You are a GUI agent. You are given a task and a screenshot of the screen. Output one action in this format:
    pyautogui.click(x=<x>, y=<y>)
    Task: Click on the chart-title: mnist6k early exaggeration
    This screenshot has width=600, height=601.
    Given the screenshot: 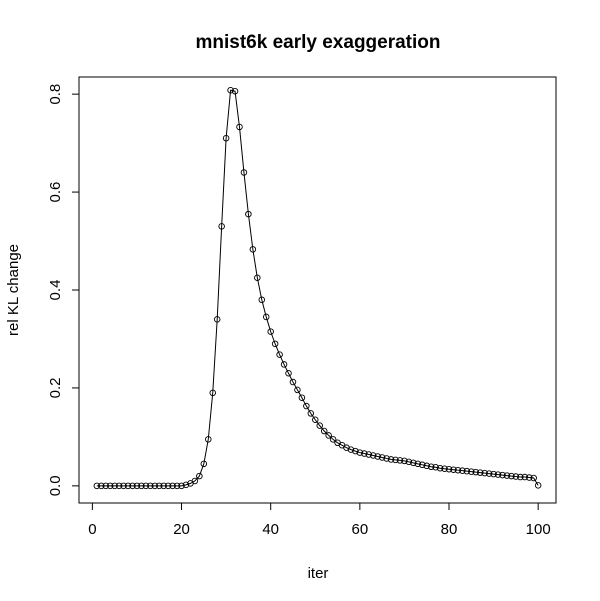 What is the action you would take?
    pyautogui.click(x=318, y=42)
    